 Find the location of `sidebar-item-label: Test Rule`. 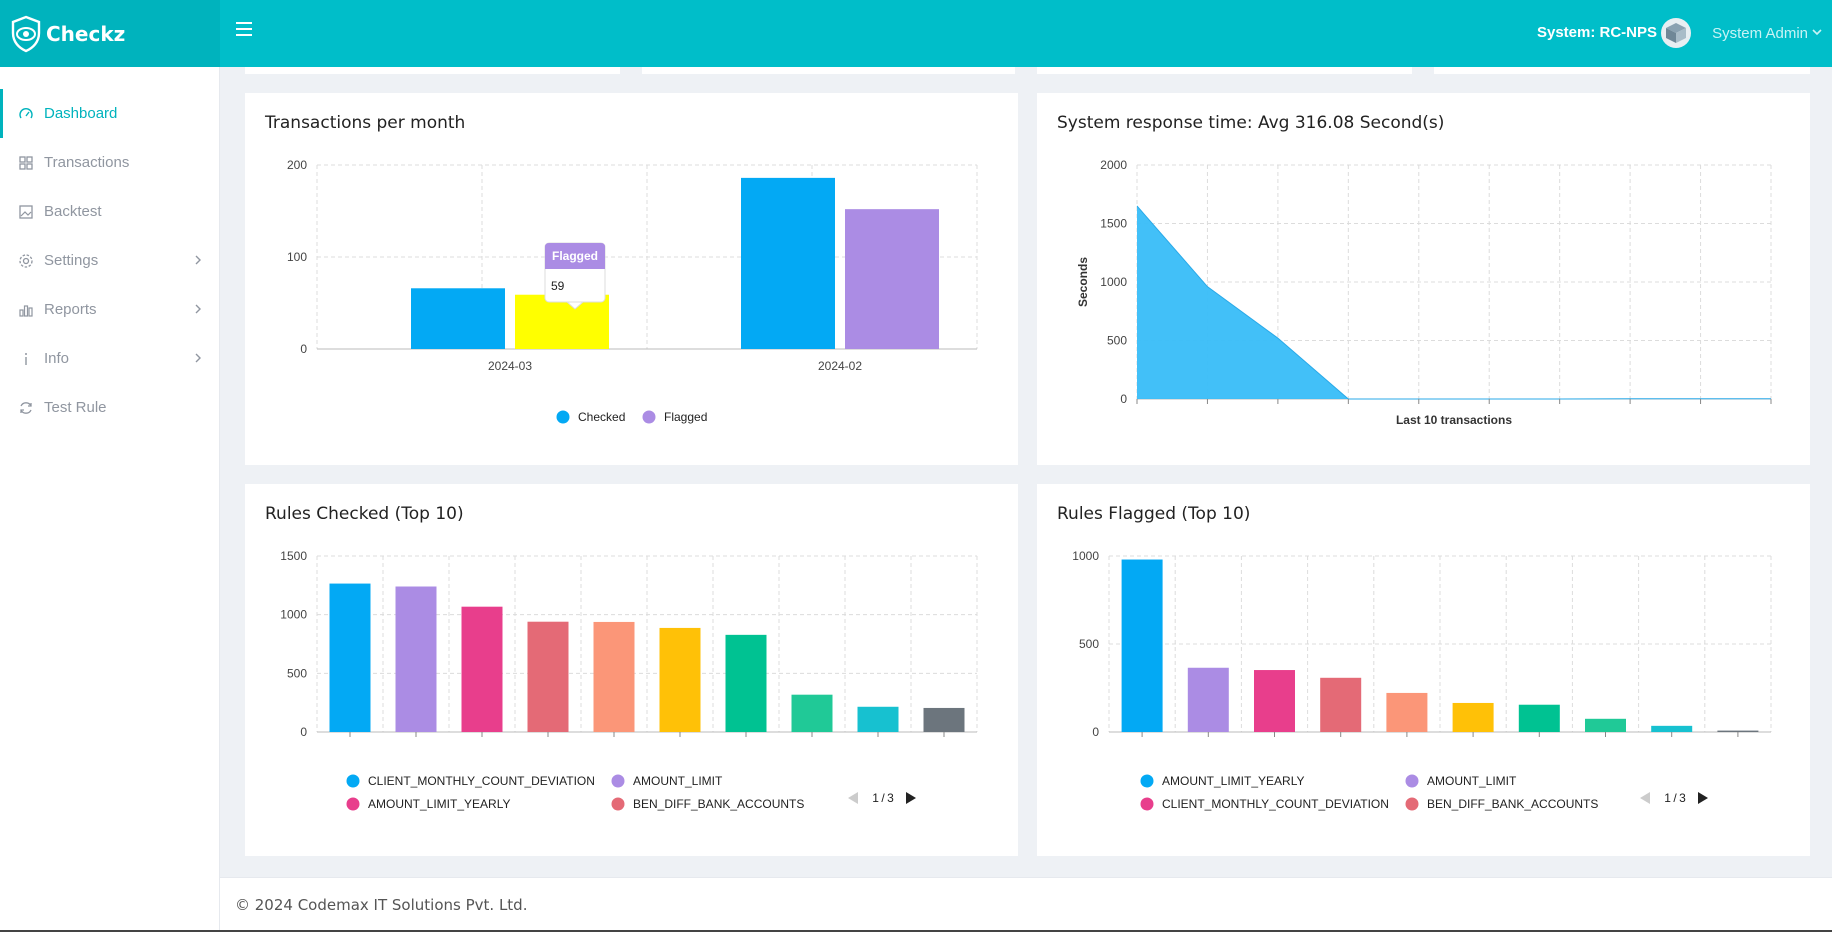

sidebar-item-label: Test Rule is located at coordinates (75, 407).